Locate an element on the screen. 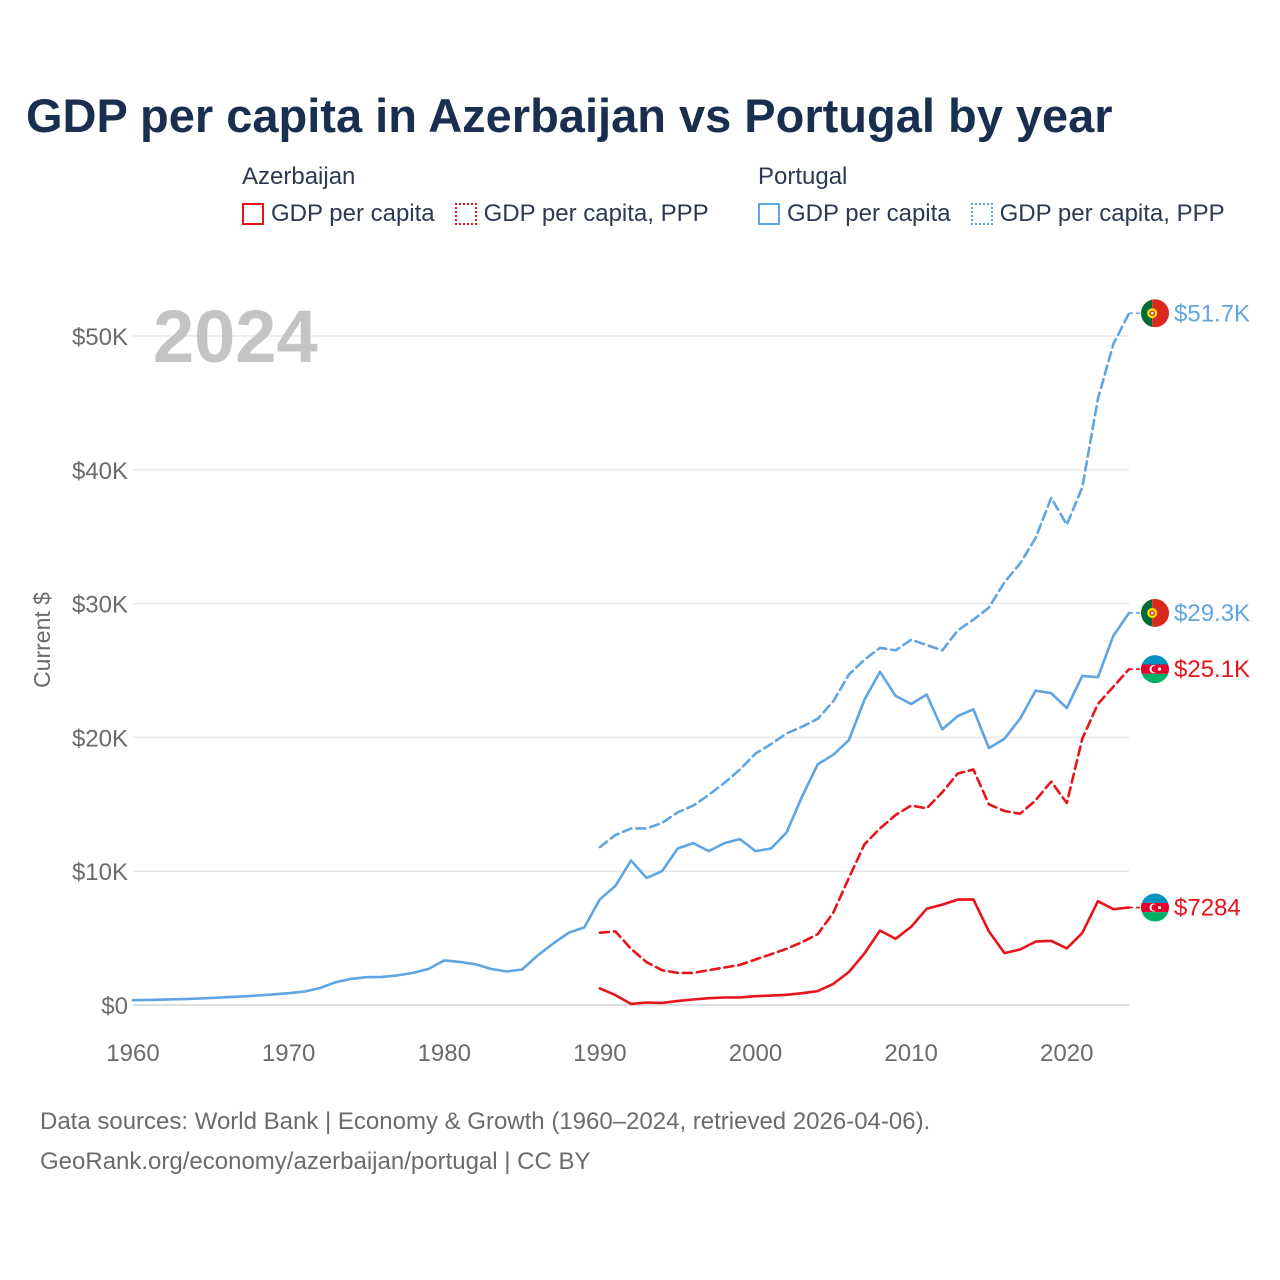  x-tick-label: 2020 is located at coordinates (1066, 1053).